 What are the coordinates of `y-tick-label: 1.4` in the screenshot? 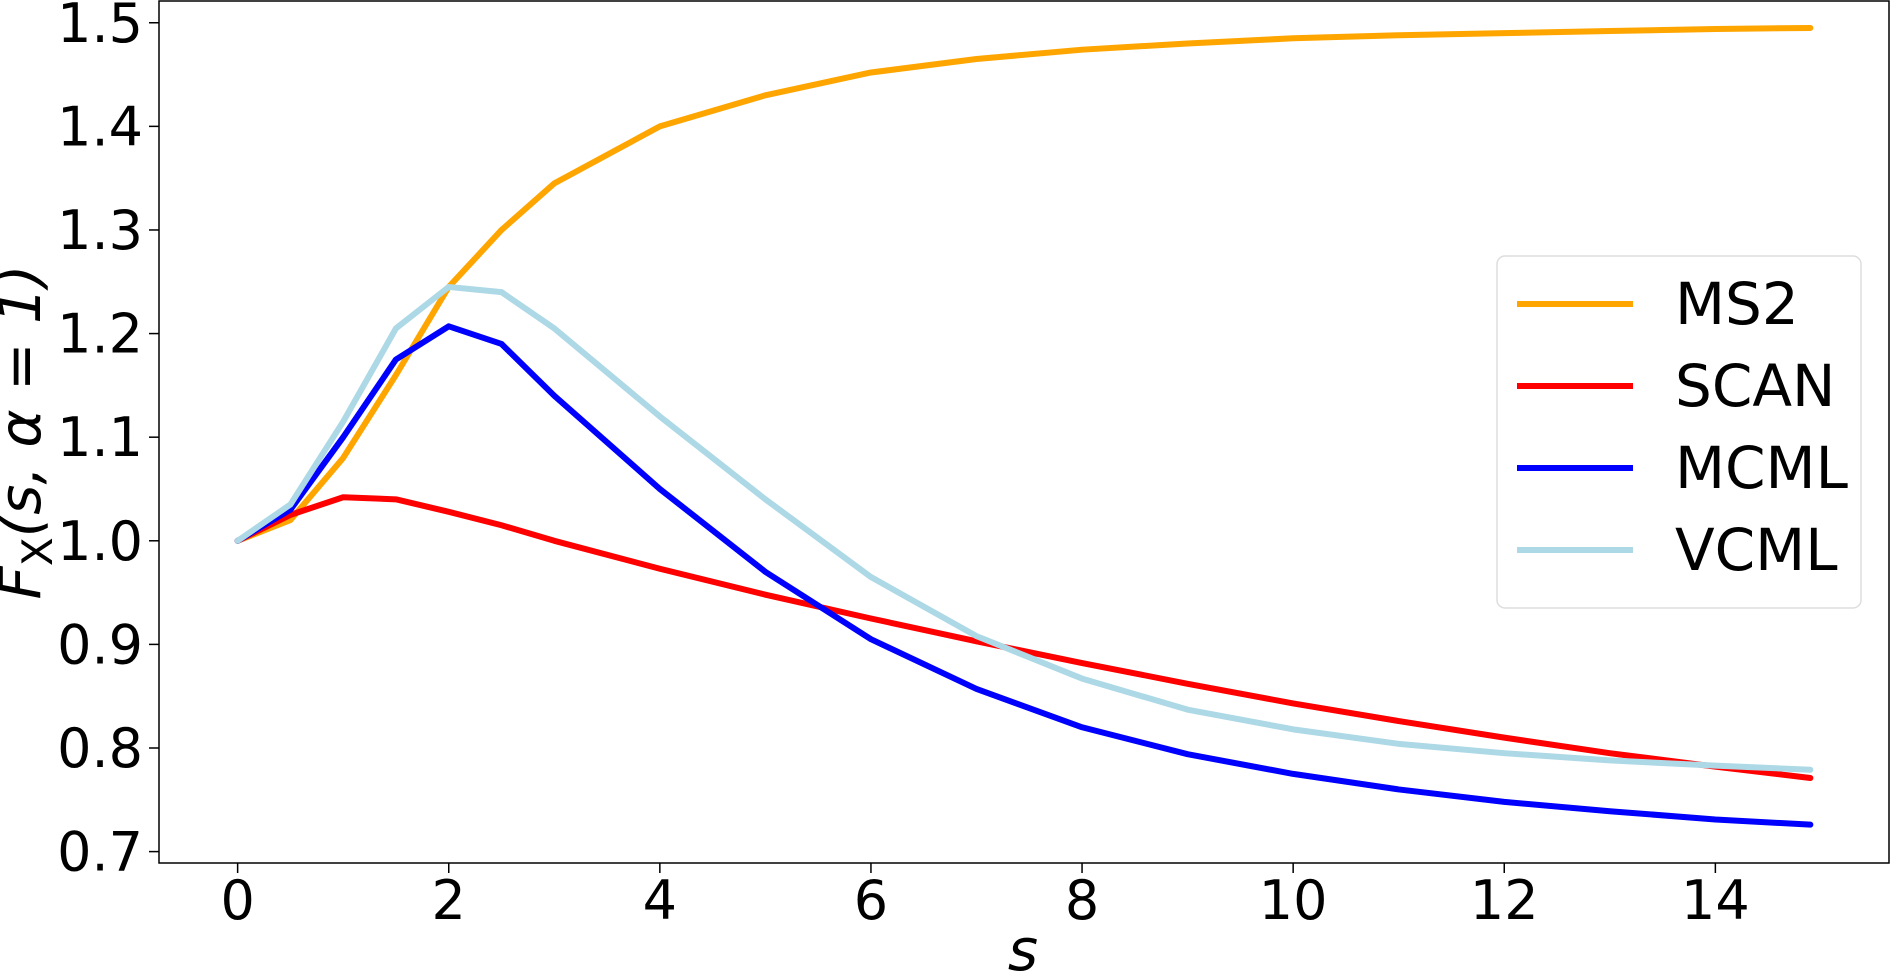 It's located at (100, 126).